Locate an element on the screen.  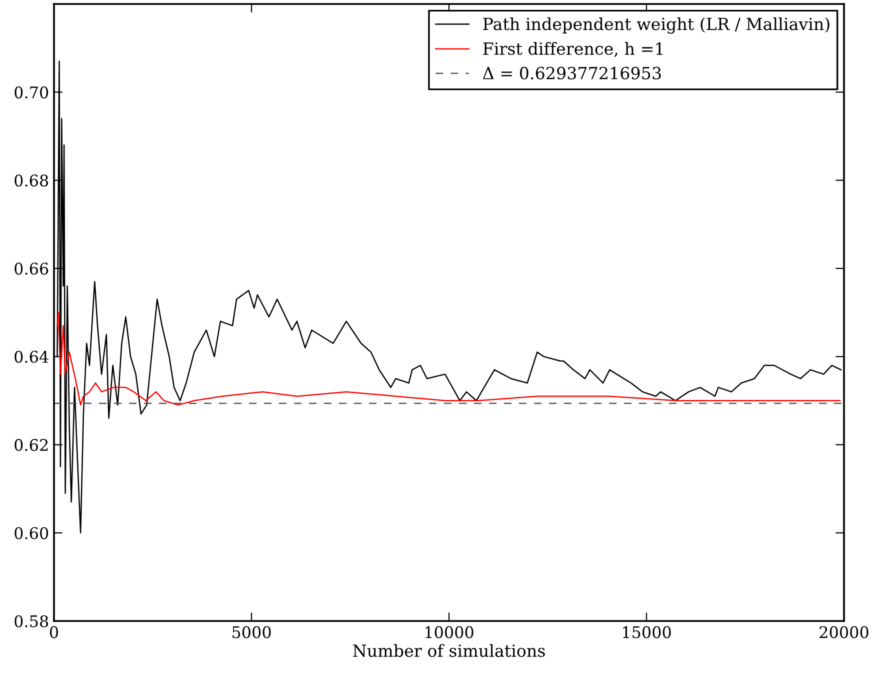
y-tick-label: 0.68 is located at coordinates (31, 180).